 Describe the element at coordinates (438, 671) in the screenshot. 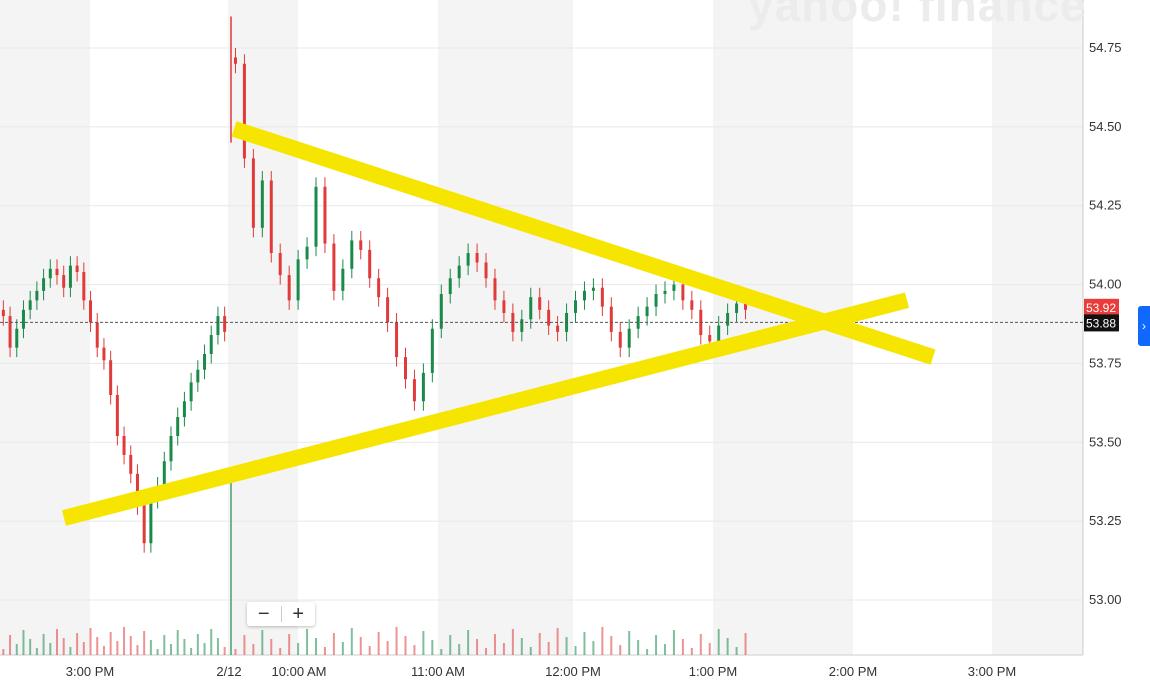

I see `x-tick-label: 11:00 AM` at that location.